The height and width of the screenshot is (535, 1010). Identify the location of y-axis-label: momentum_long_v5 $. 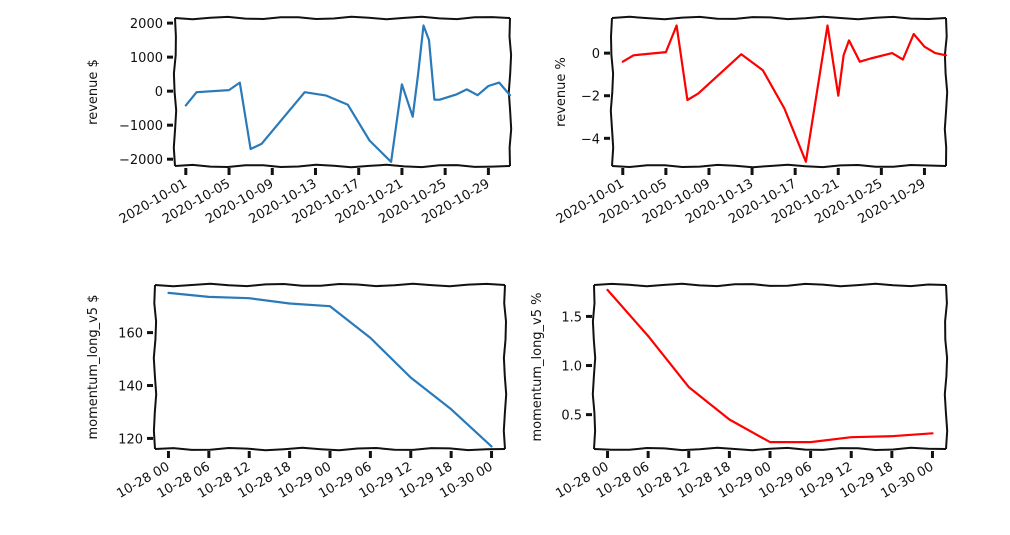
(93, 367).